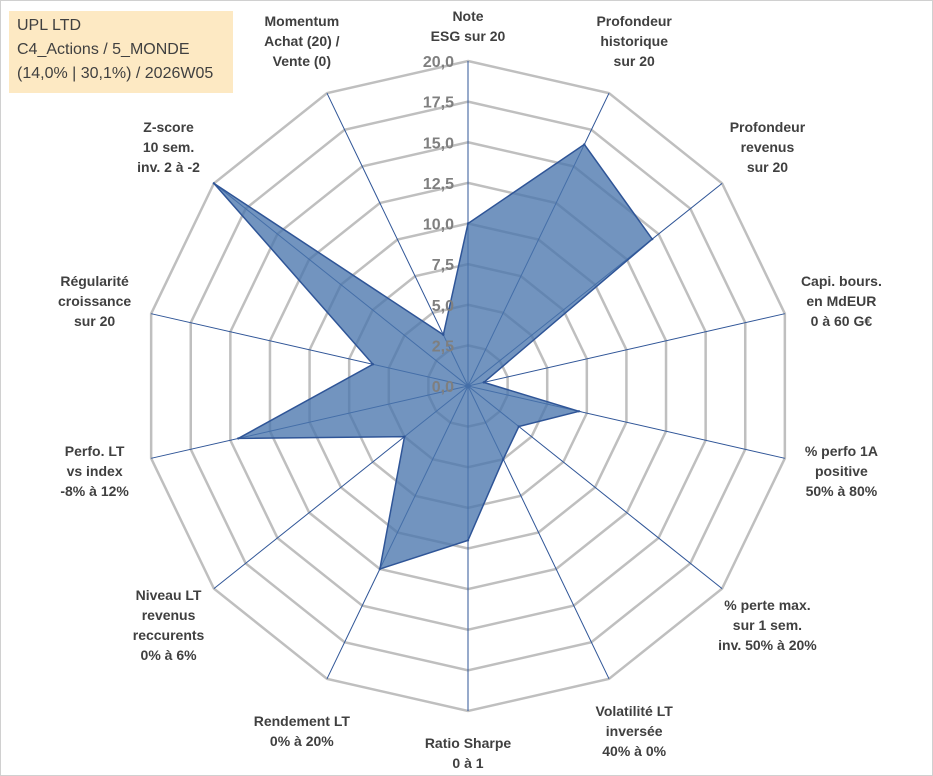 The width and height of the screenshot is (933, 776). I want to click on axis-label-11-line-0: Régularité, so click(94, 281).